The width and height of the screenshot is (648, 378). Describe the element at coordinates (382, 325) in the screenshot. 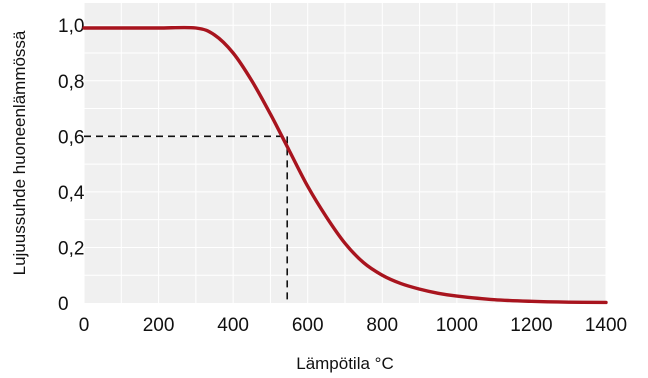

I see `x-tick-label: 800` at that location.